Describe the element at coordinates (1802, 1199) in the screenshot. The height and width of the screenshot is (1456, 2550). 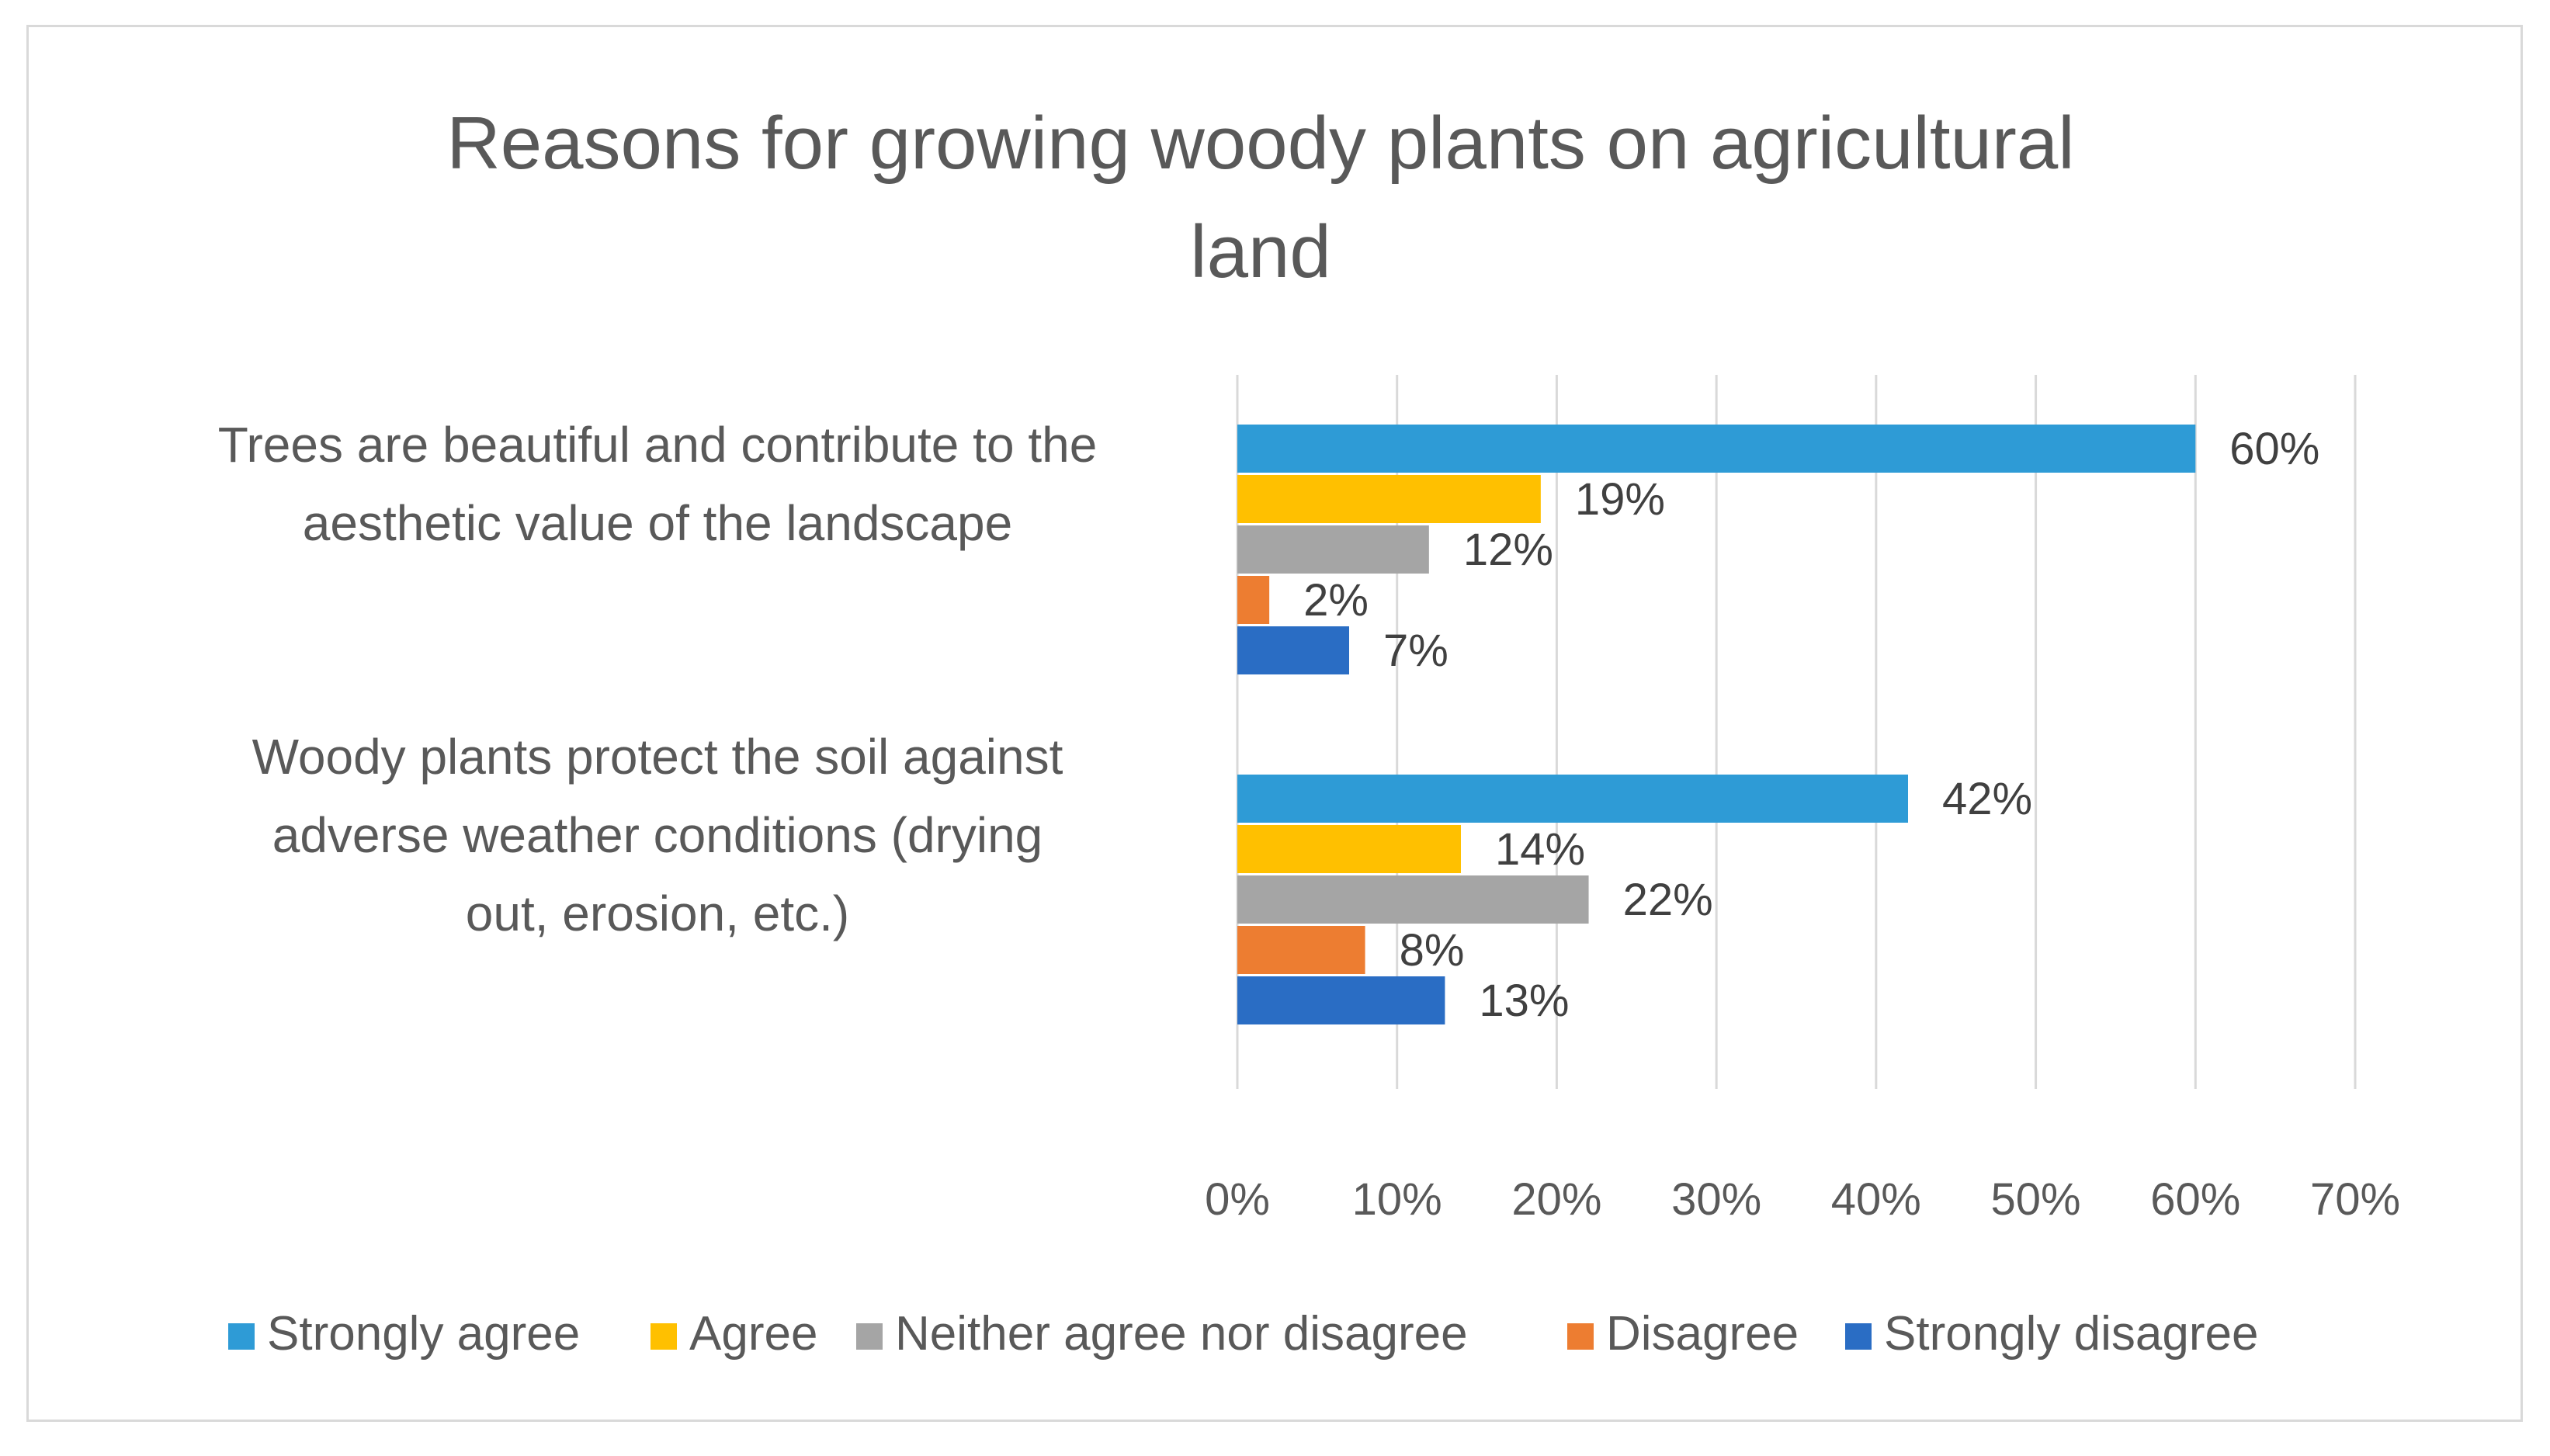
I see `x-axis-ticks: 0% 10% 20% 30% 40% 50% 60% 70%` at that location.